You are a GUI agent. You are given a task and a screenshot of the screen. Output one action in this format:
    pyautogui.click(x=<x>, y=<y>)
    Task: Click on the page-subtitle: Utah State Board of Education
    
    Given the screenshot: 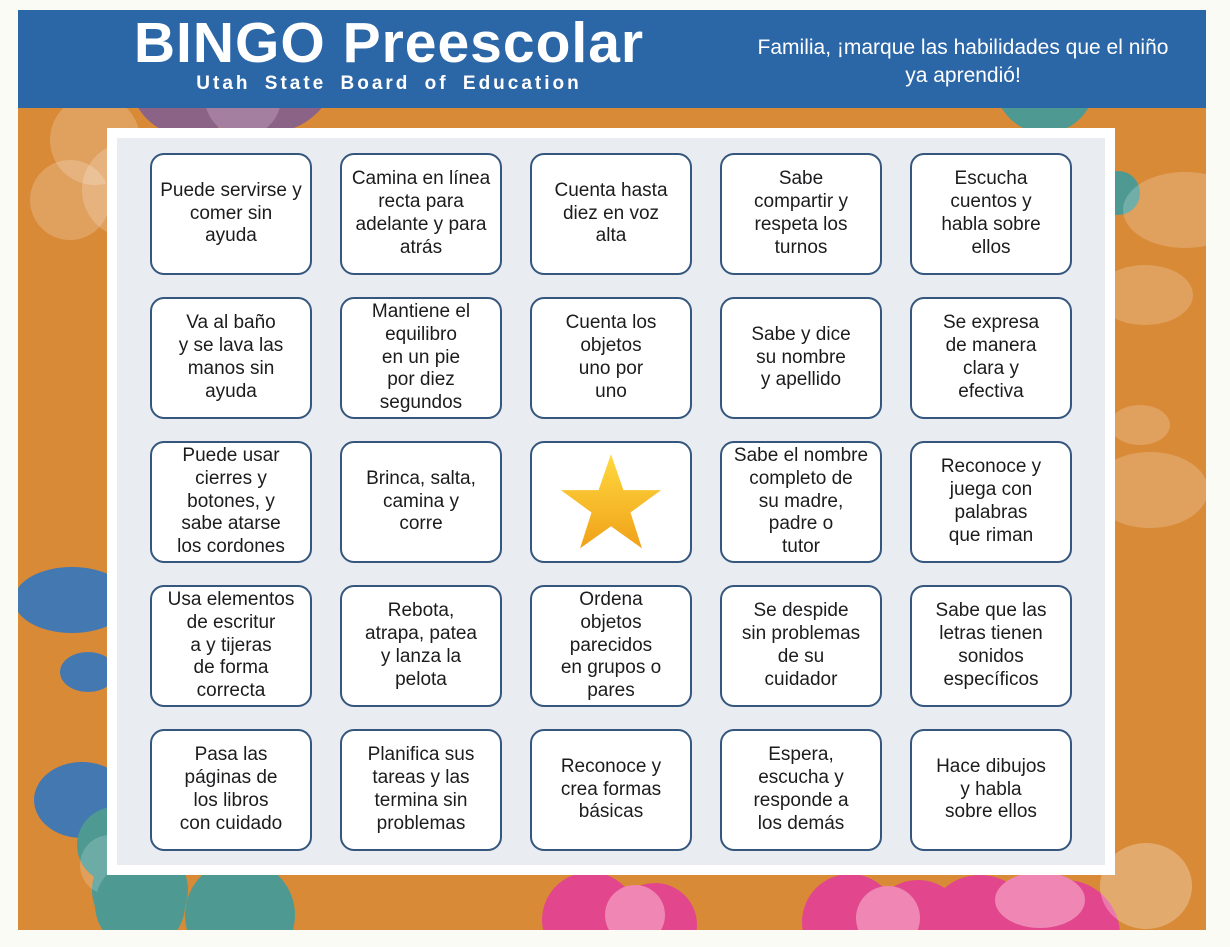 What is the action you would take?
    pyautogui.click(x=389, y=83)
    